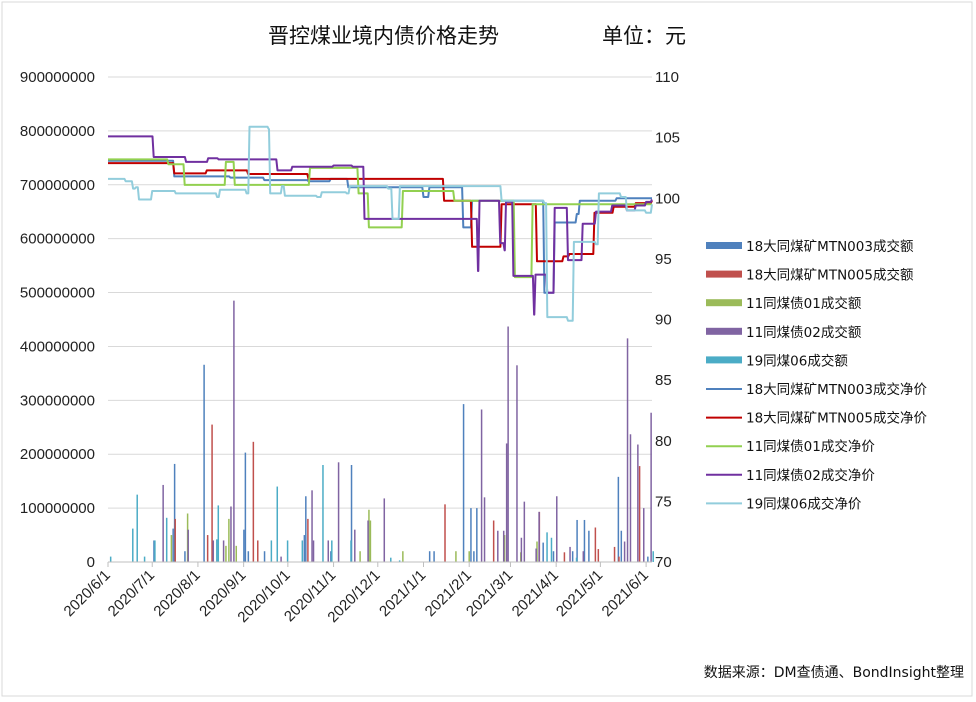 Image resolution: width=976 pixels, height=702 pixels. Describe the element at coordinates (663, 259) in the screenshot. I see `y-right-tick-label: 95` at that location.